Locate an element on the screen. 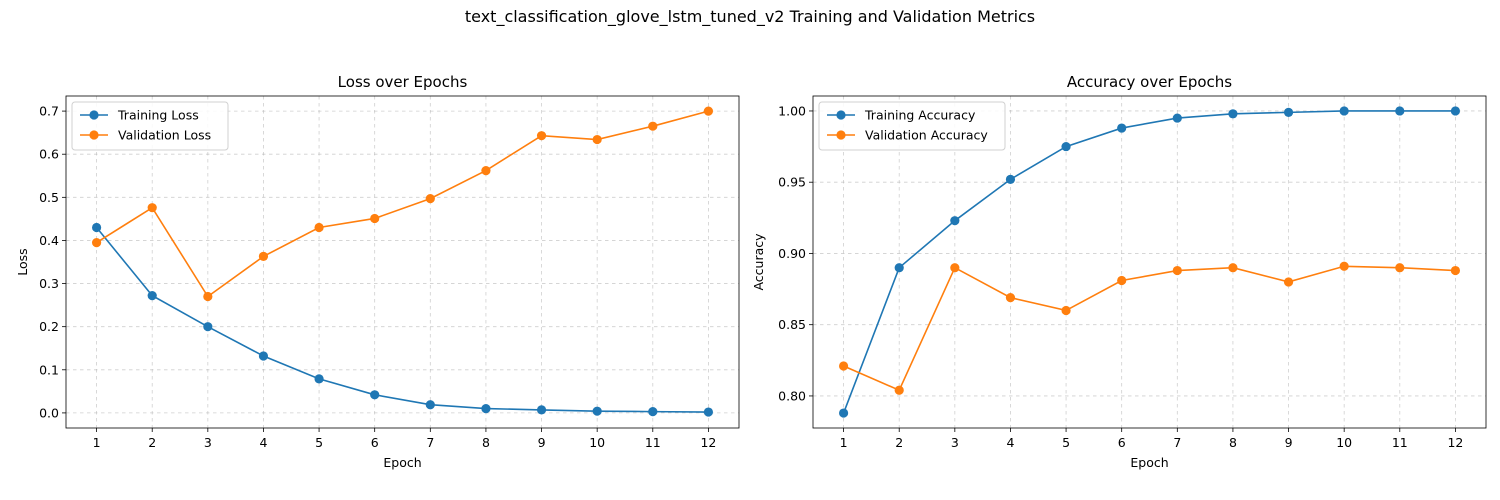 The height and width of the screenshot is (500, 1500). accuracy-y-axis-label: Accuracy is located at coordinates (758, 262).